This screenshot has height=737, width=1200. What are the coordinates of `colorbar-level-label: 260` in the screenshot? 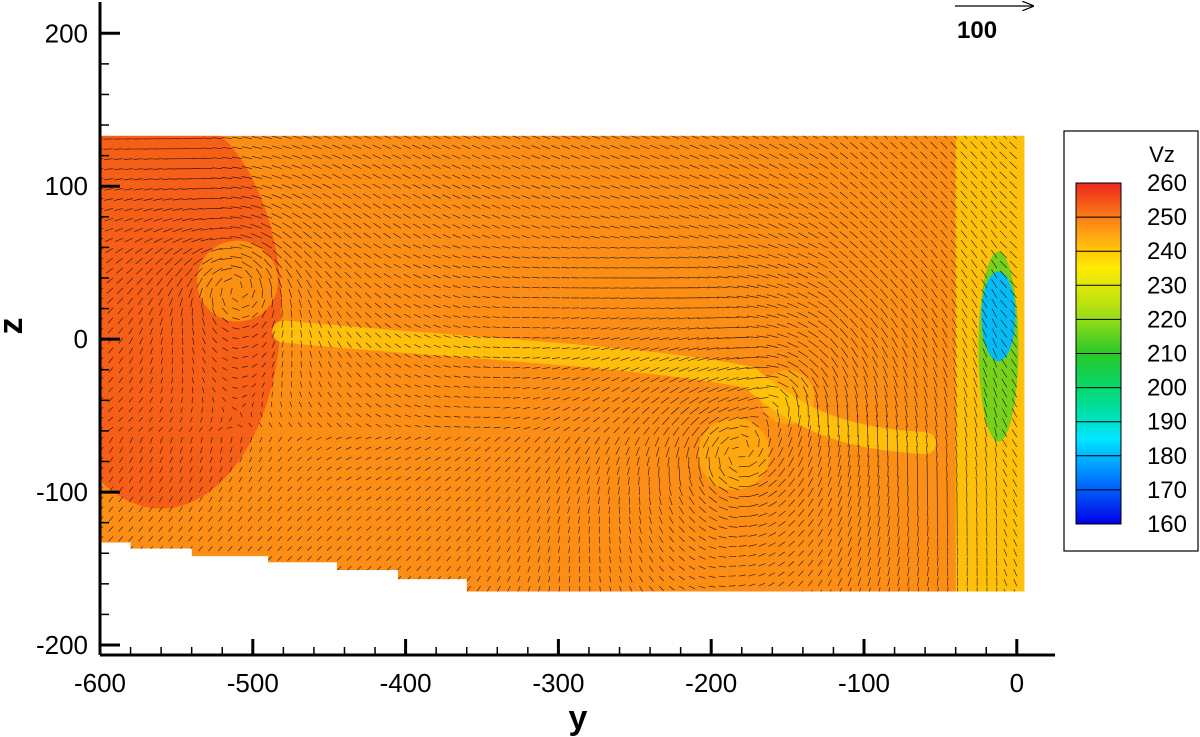 It's located at (1167, 183).